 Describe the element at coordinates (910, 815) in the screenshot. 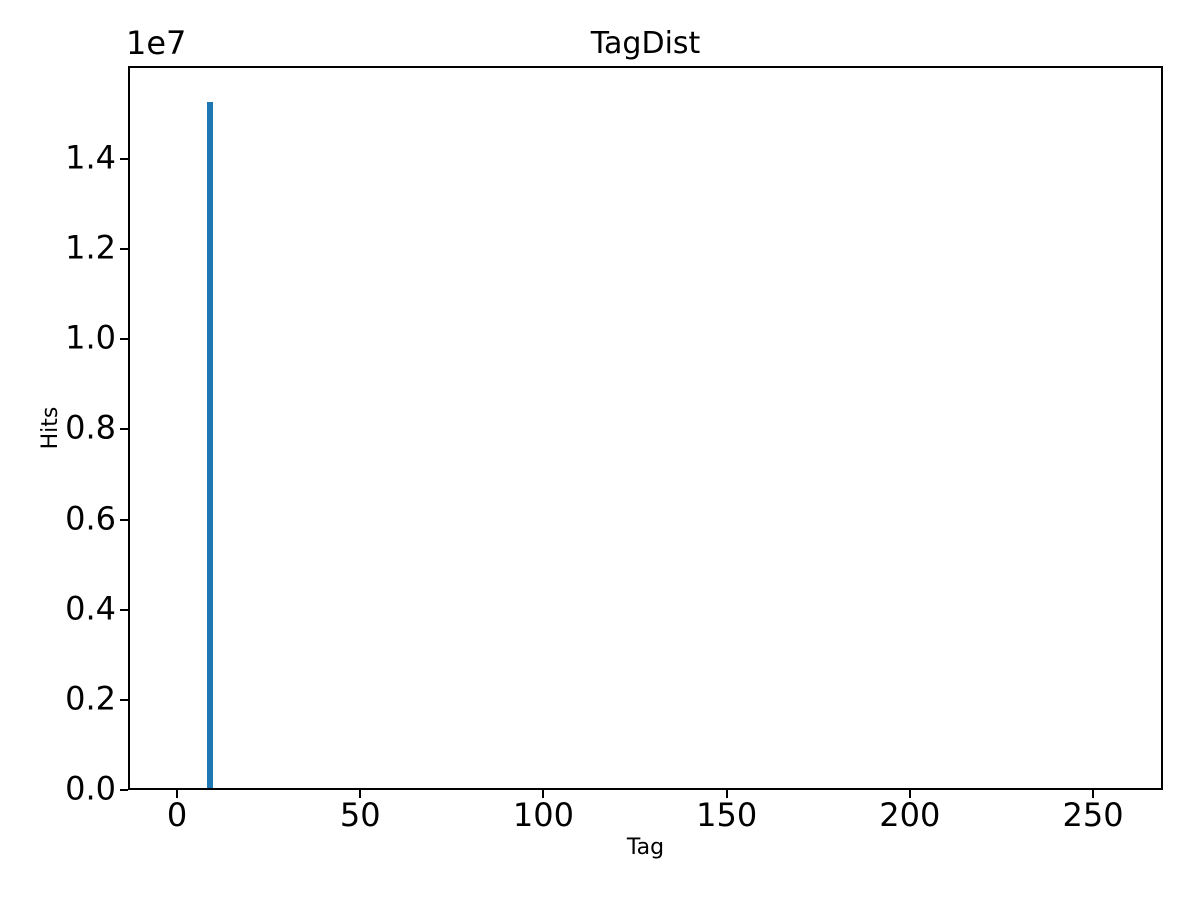

I see `x-tick-label: 200` at that location.